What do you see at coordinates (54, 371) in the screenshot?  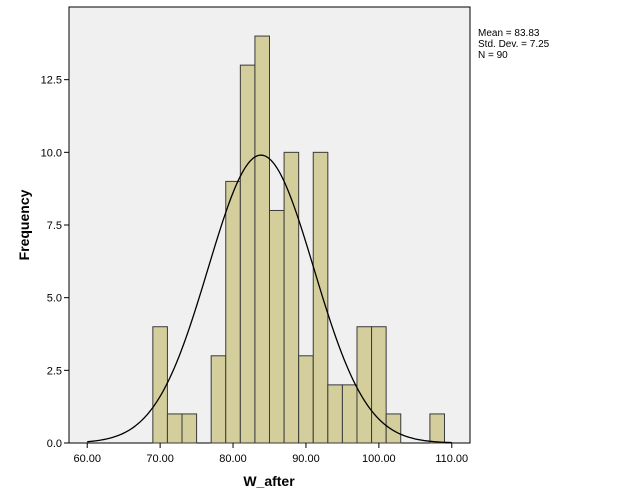 I see `y-tick-label-1: 2.5` at bounding box center [54, 371].